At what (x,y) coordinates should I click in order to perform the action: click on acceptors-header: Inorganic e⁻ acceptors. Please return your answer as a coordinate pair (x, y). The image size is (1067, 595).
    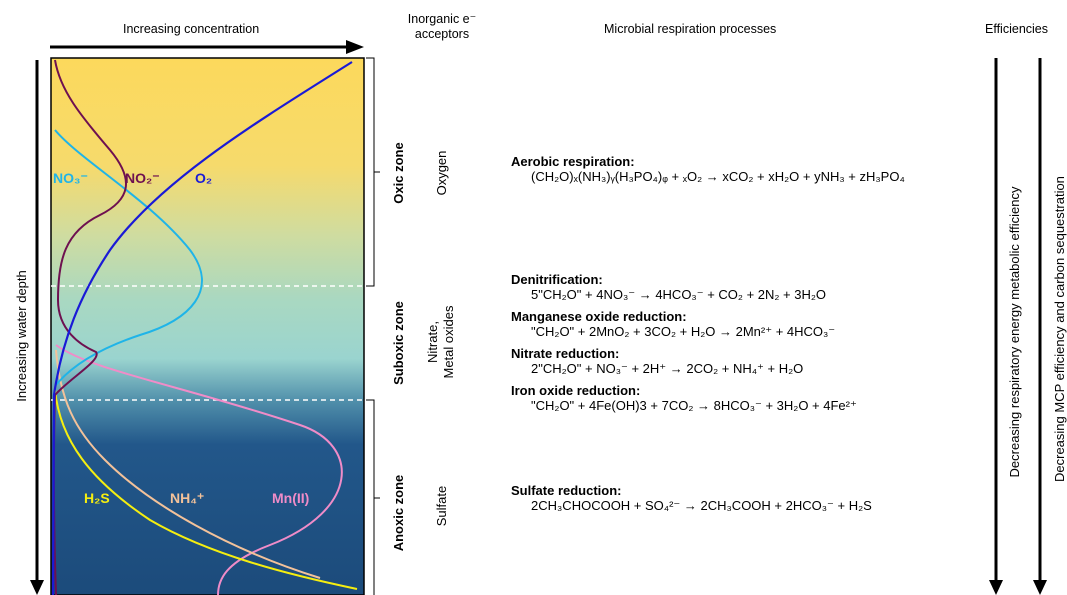
    Looking at the image, I should click on (442, 26).